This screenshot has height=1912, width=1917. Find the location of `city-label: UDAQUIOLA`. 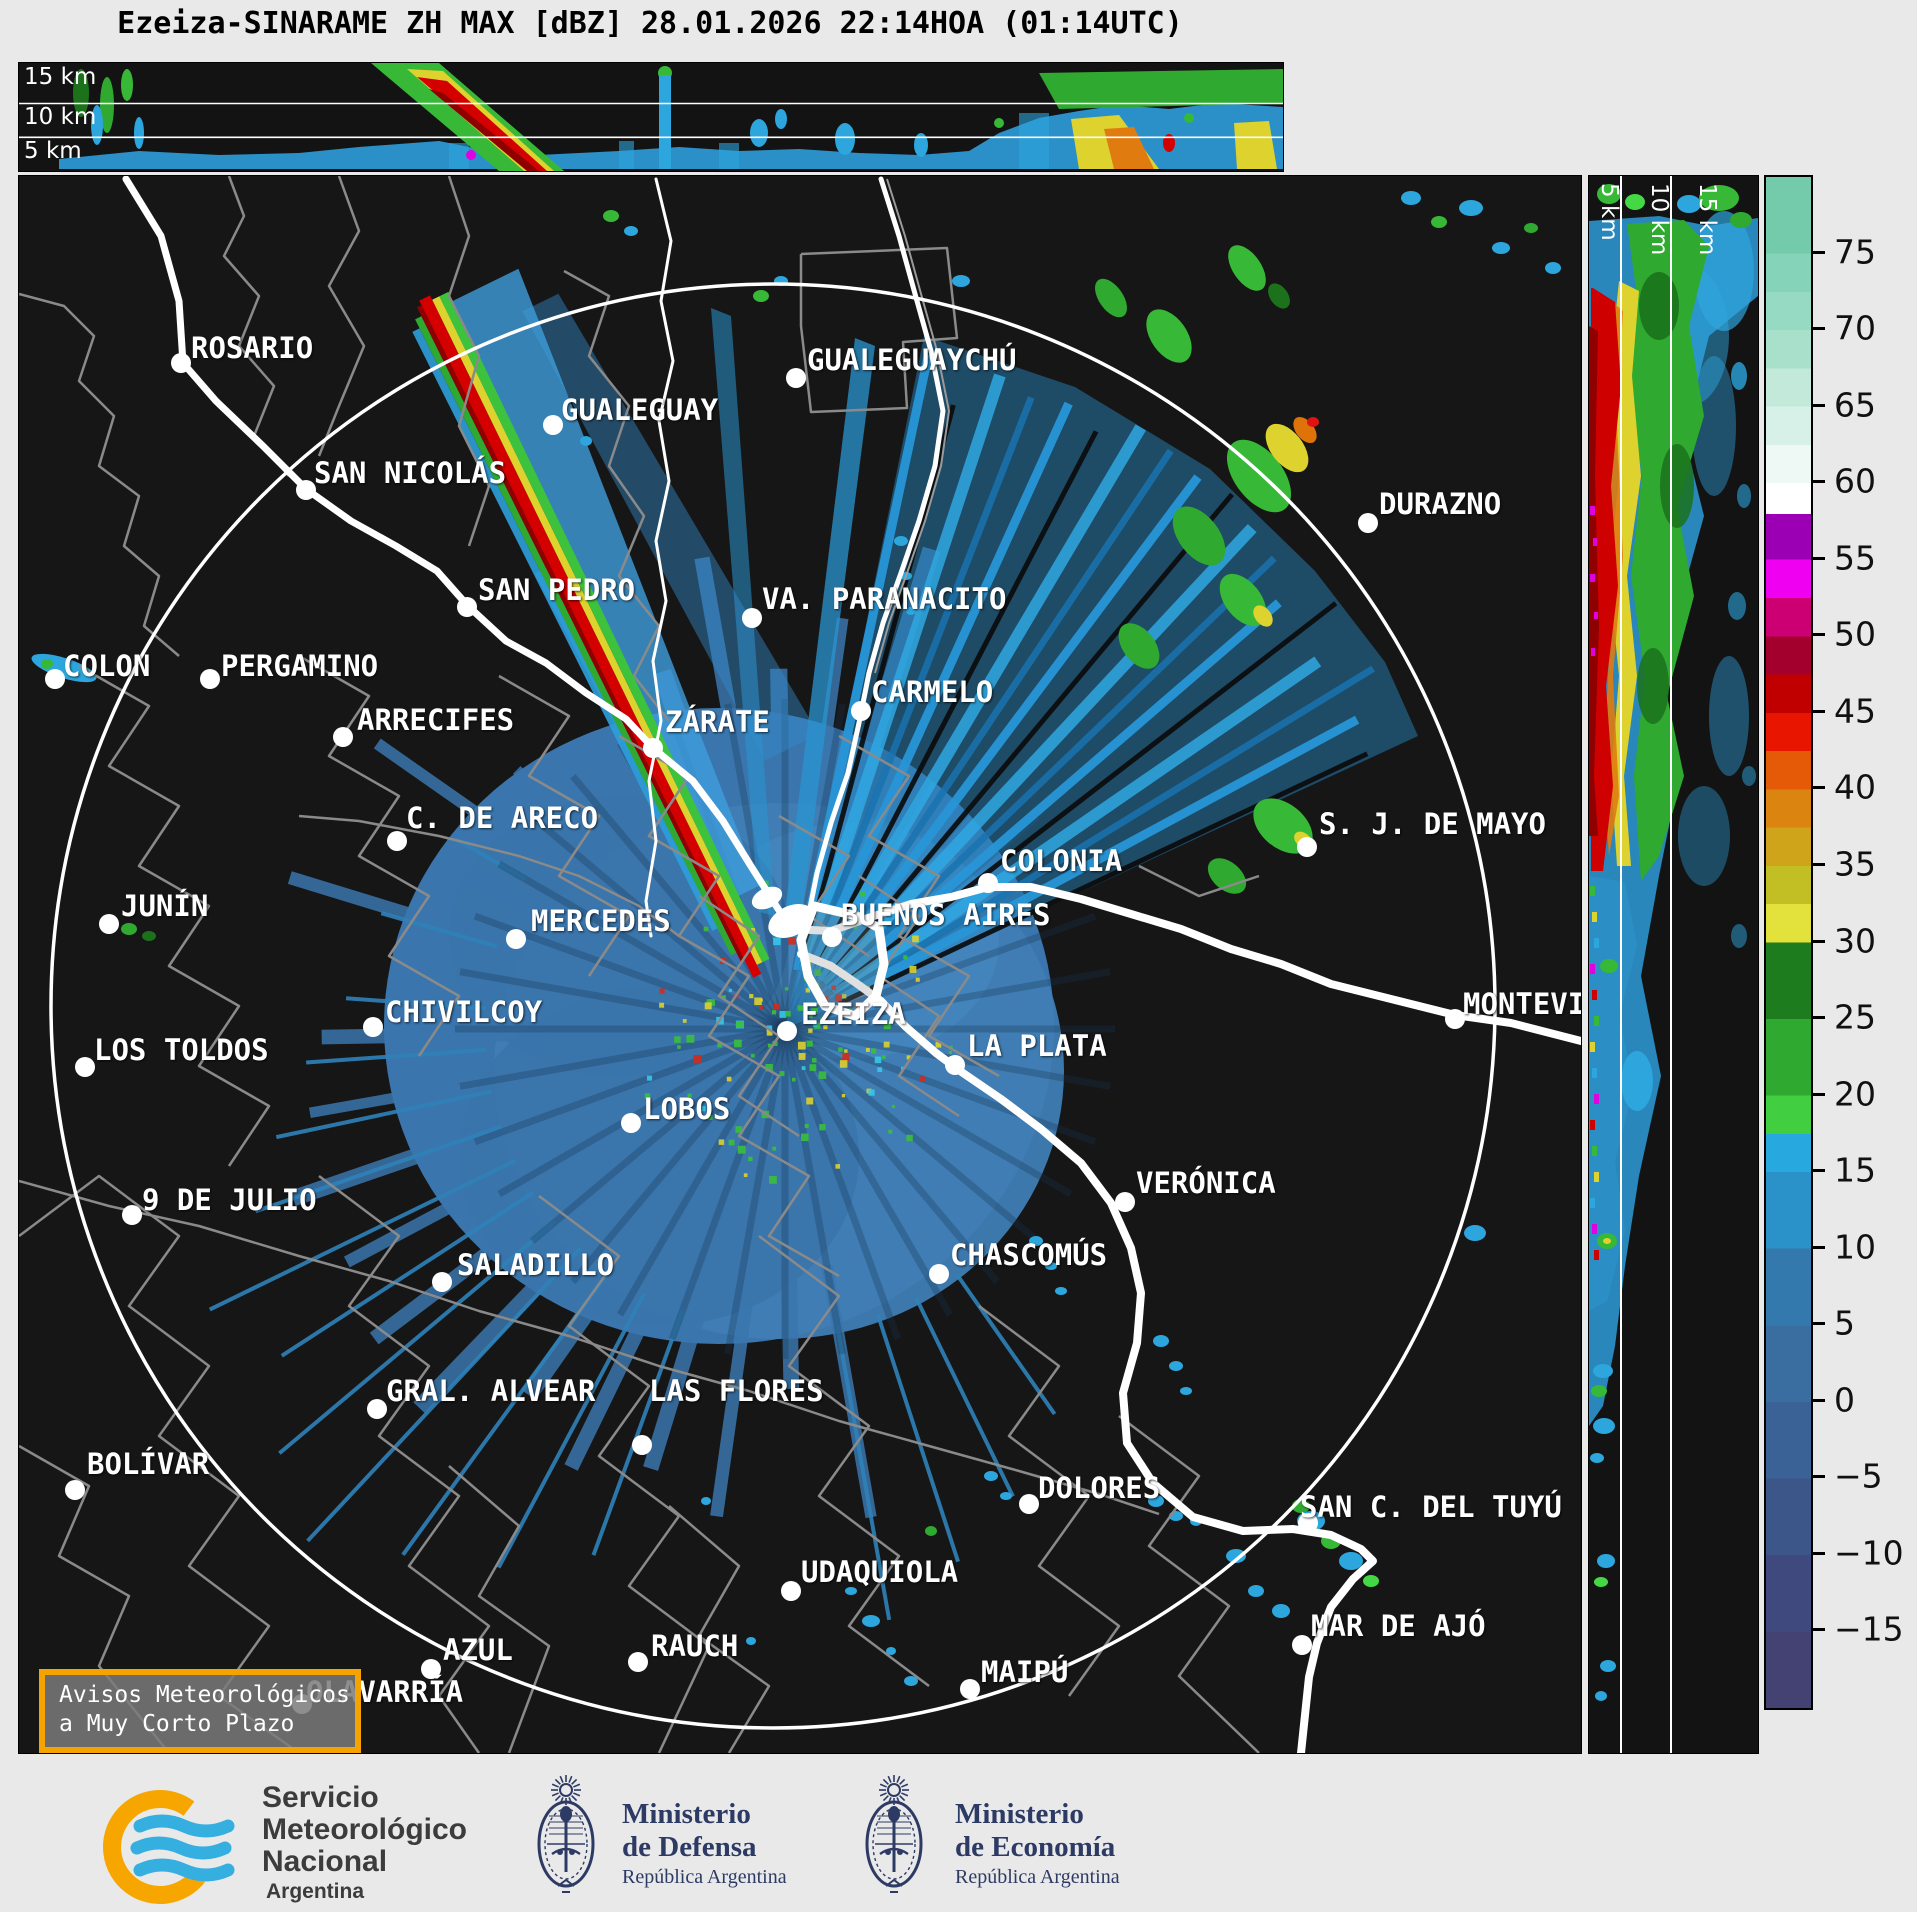

city-label: UDAQUIOLA is located at coordinates (880, 1572).